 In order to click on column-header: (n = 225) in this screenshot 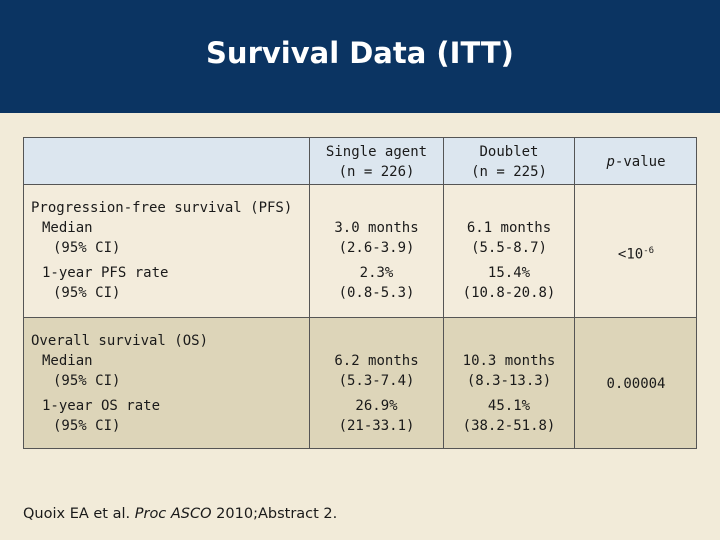, I will do `click(509, 172)`.